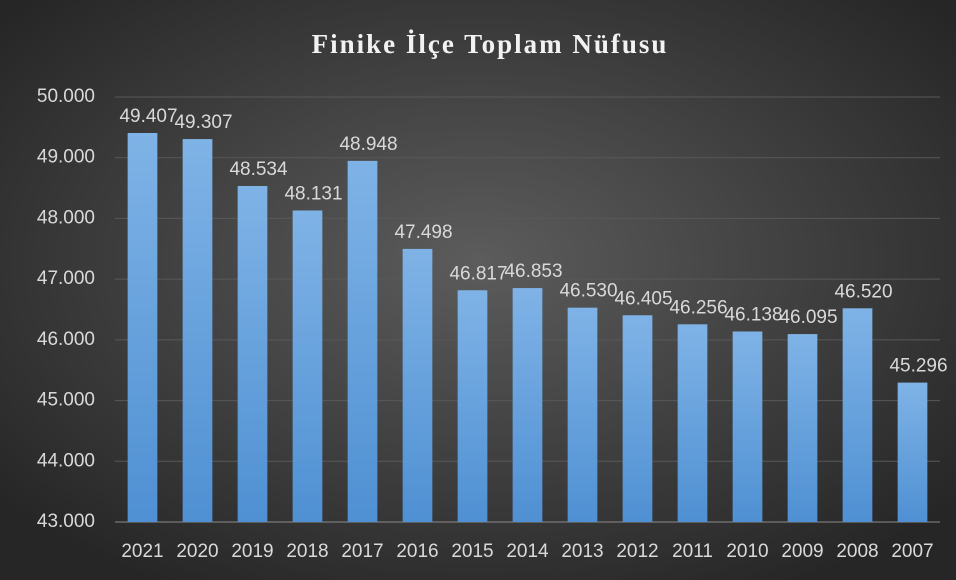 The width and height of the screenshot is (956, 580). What do you see at coordinates (747, 551) in the screenshot?
I see `x-tick-label: 2010` at bounding box center [747, 551].